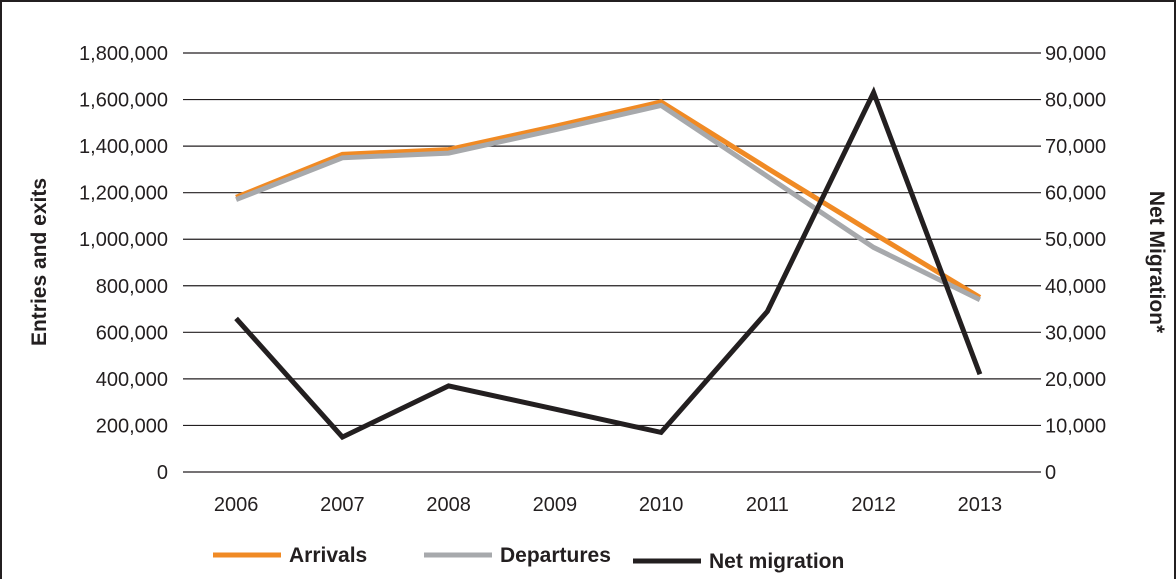  What do you see at coordinates (661, 505) in the screenshot?
I see `x-tick-label: 2010` at bounding box center [661, 505].